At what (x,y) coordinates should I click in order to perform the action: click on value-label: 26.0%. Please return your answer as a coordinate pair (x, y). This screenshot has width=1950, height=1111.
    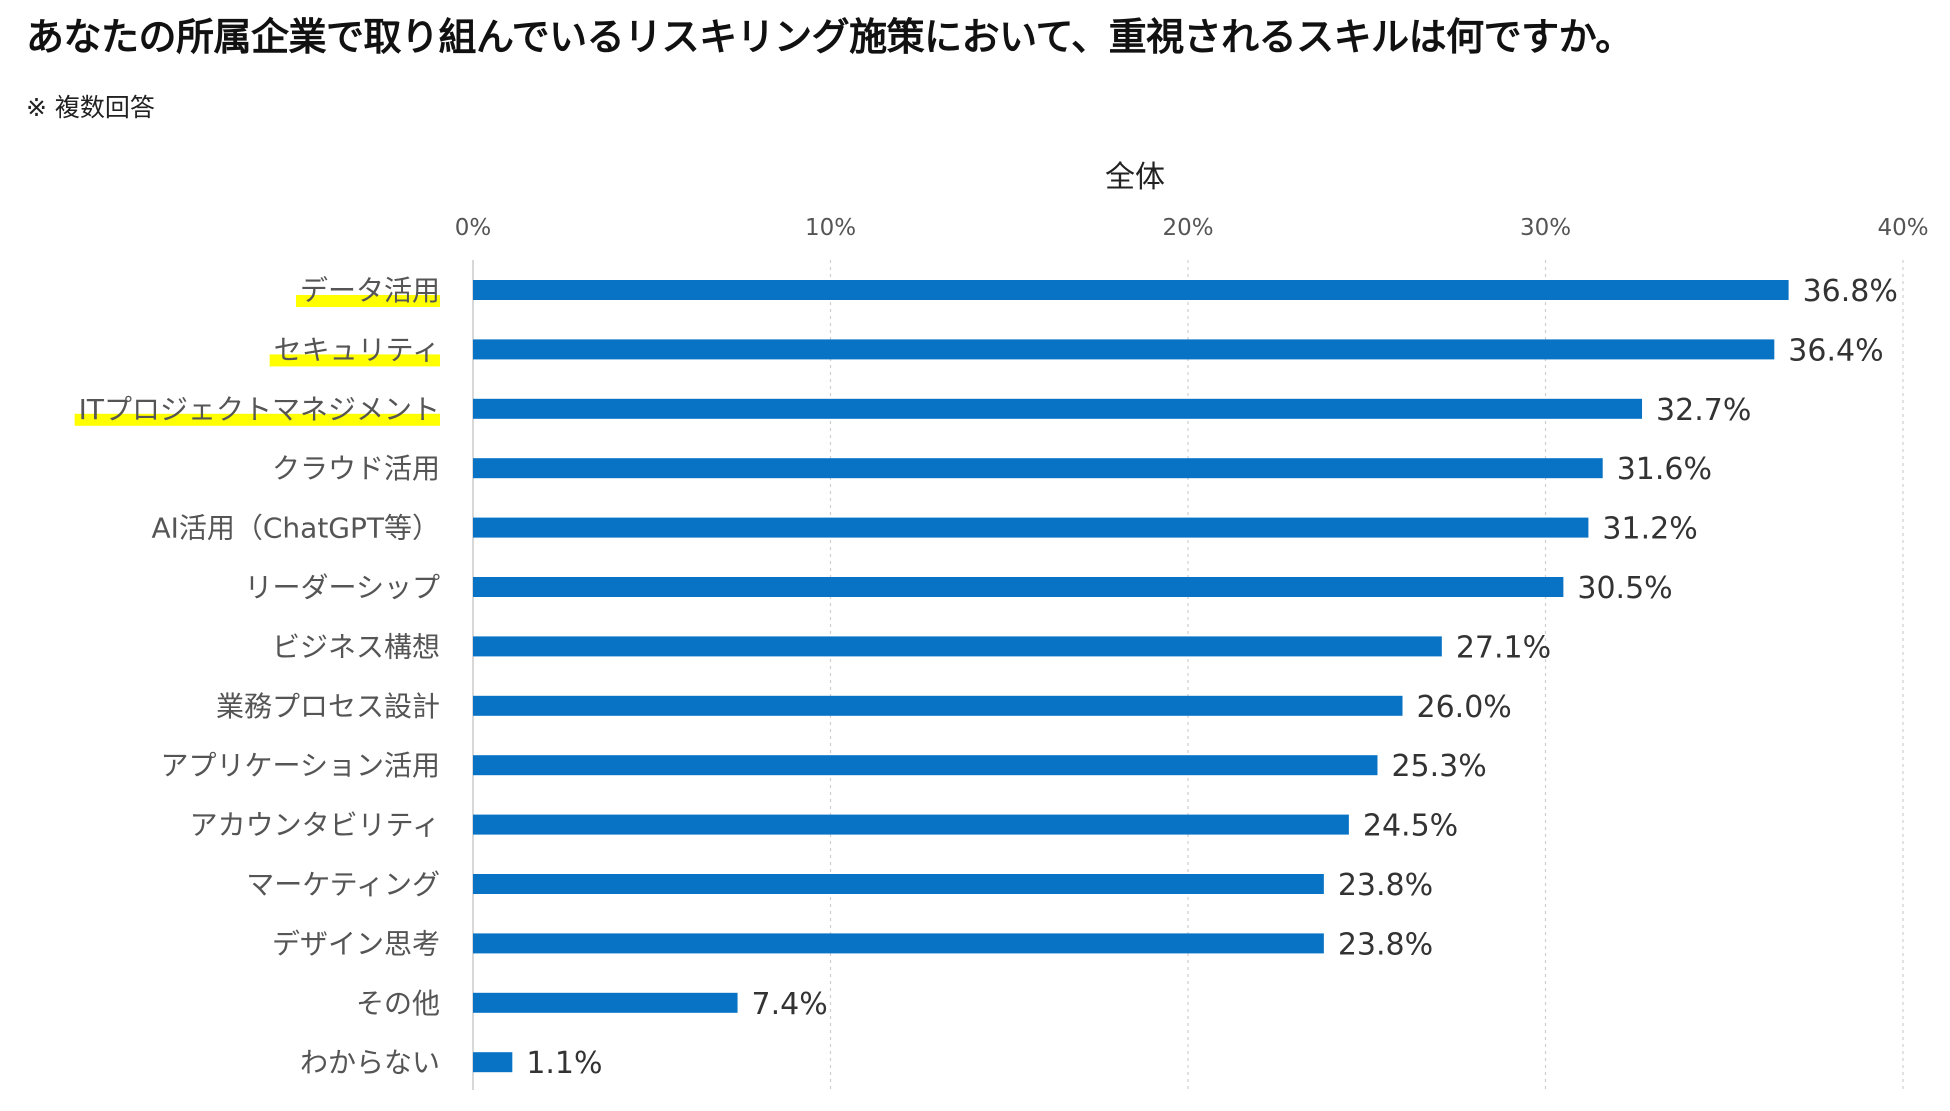
    Looking at the image, I should click on (1464, 707).